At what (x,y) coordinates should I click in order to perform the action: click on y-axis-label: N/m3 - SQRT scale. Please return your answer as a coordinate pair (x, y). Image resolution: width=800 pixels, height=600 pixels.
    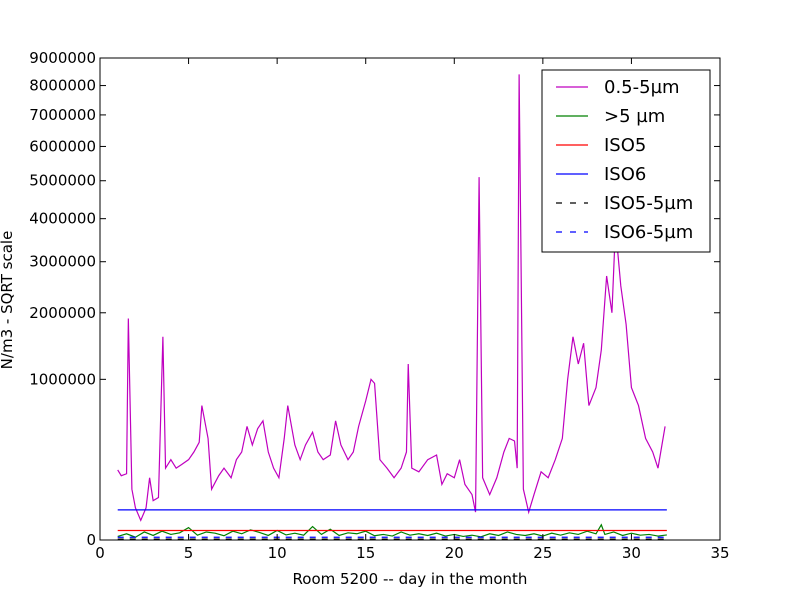
    Looking at the image, I should click on (8, 300).